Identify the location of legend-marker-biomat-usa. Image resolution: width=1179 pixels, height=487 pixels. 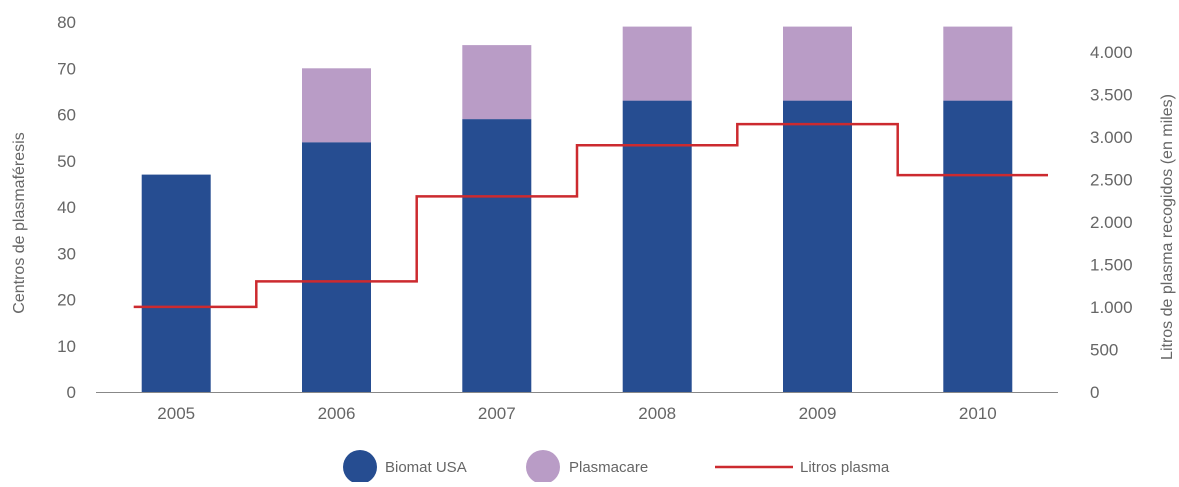
(360, 467).